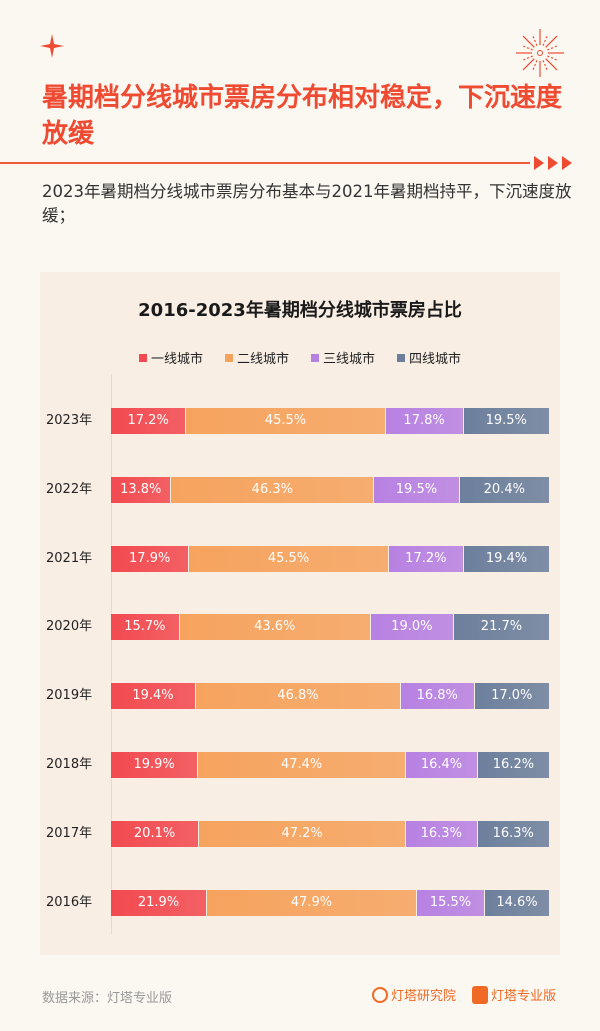  I want to click on y-tick-label: 2021年, so click(69, 558).